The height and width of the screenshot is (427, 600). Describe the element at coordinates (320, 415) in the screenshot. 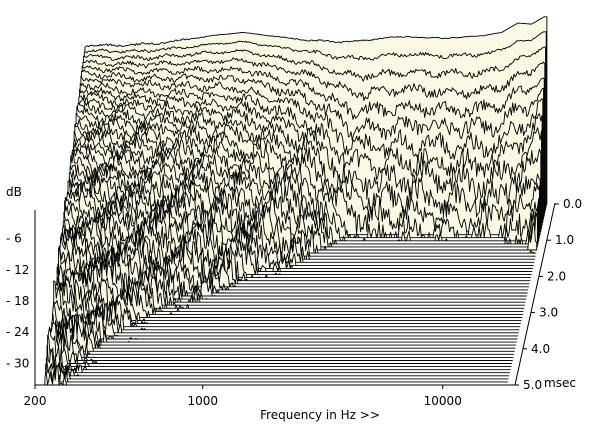

I see `x-axis-title: Frequency in Hz >>` at that location.